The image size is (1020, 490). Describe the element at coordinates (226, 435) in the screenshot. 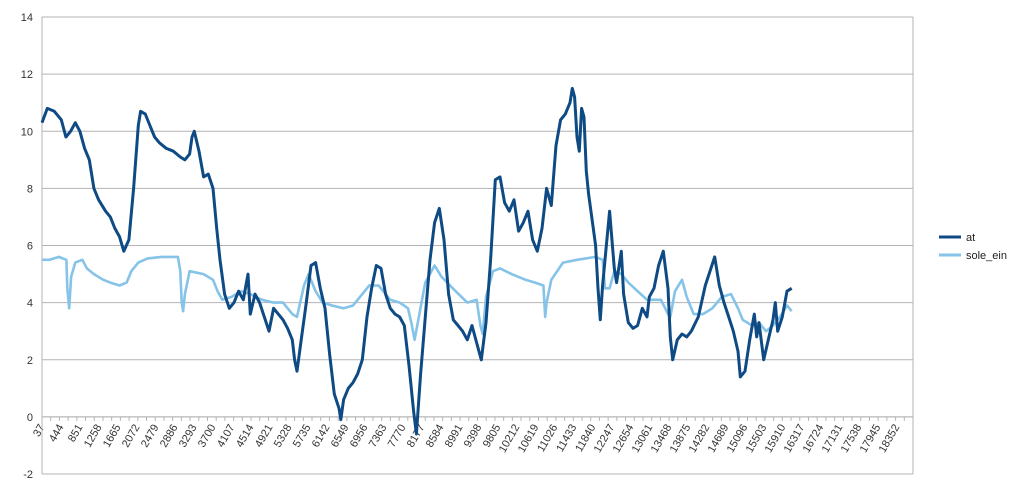

I see `x-tick-label: 4107` at that location.